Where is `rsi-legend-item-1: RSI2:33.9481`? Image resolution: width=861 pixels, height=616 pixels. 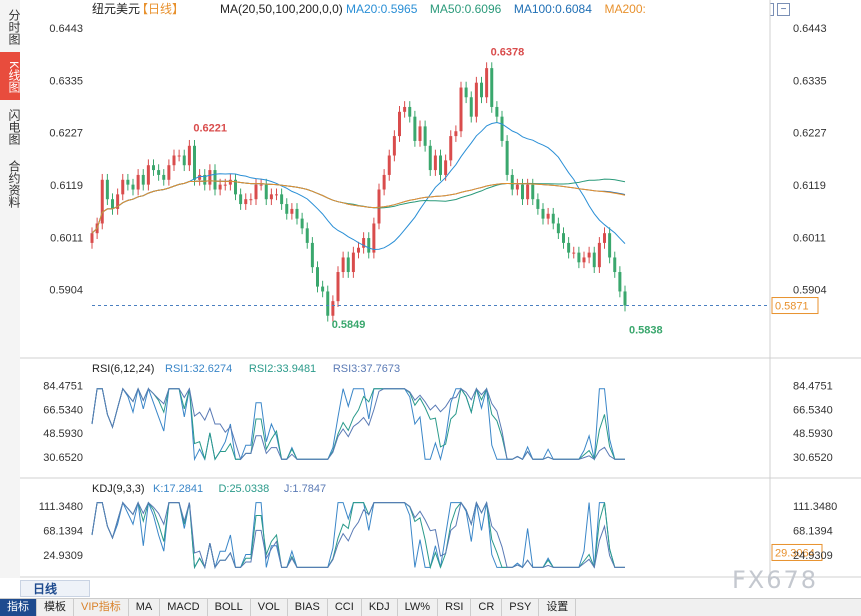 rsi-legend-item-1: RSI2:33.9481 is located at coordinates (282, 369).